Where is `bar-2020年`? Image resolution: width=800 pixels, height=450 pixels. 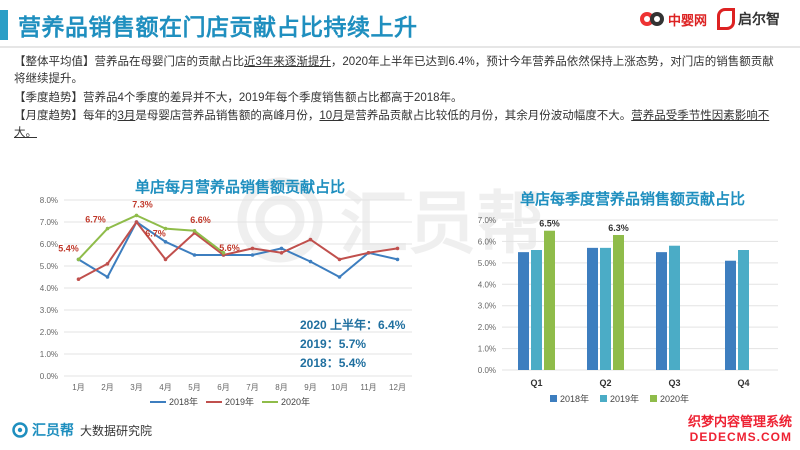
bar-2020年 is located at coordinates (549, 300).